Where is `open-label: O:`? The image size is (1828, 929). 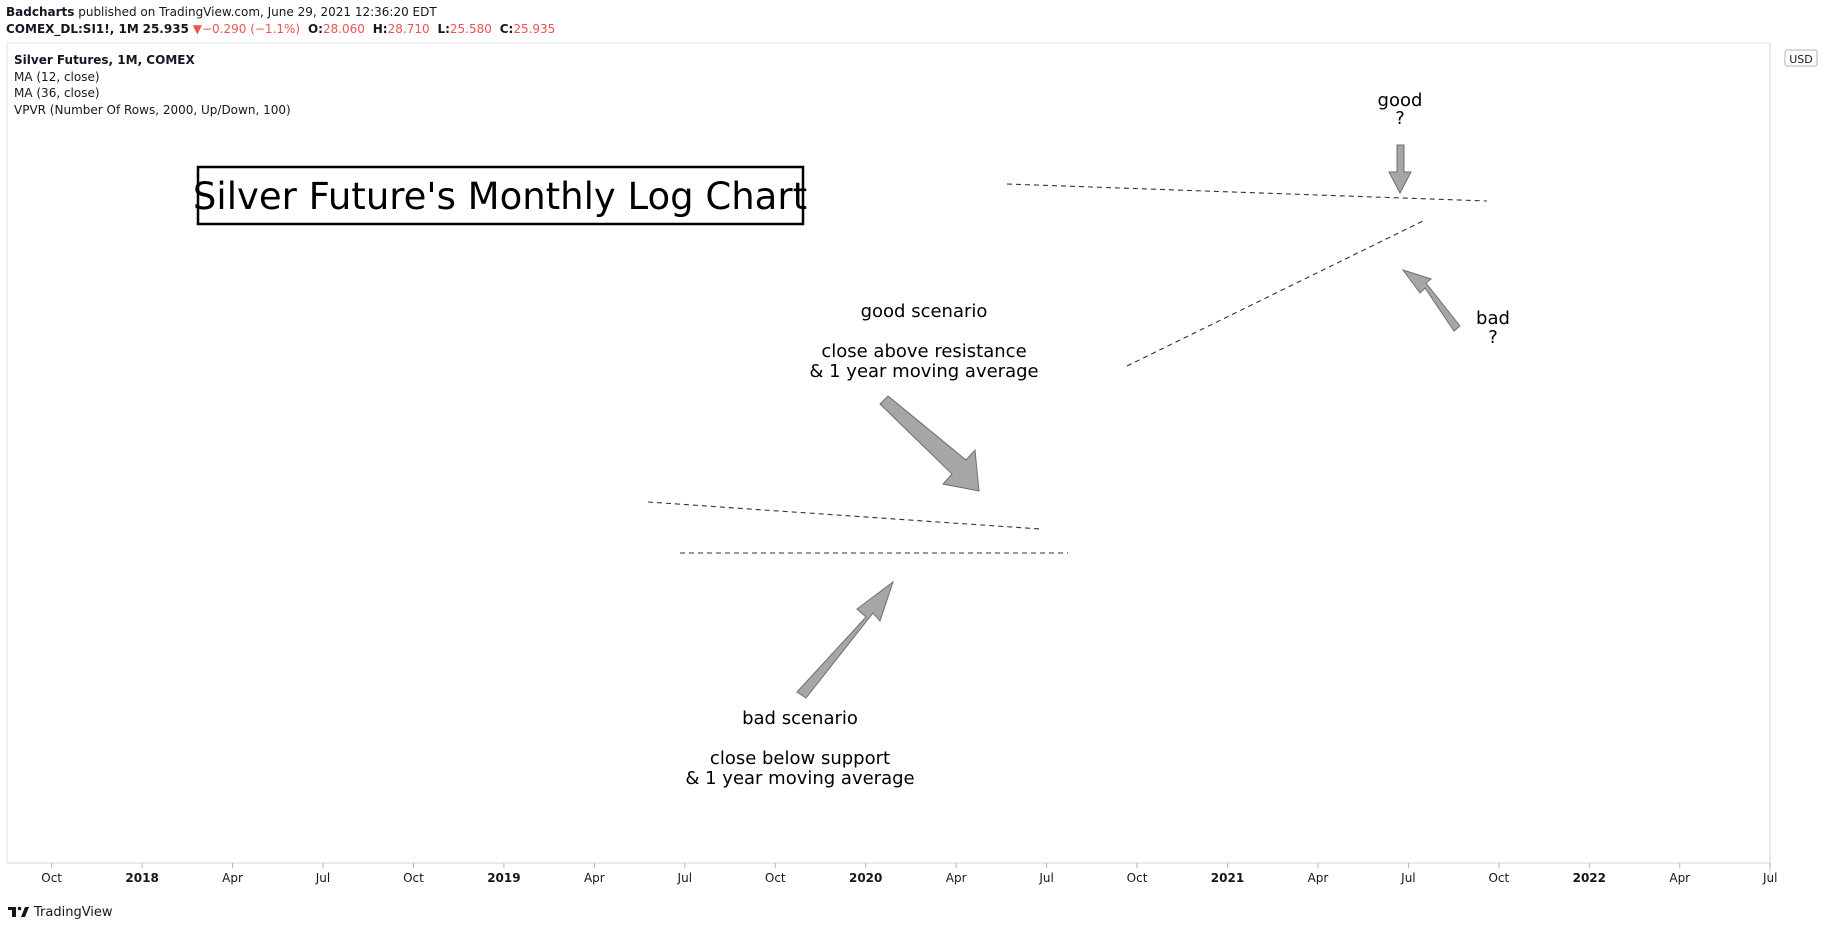
open-label: O: is located at coordinates (315, 29).